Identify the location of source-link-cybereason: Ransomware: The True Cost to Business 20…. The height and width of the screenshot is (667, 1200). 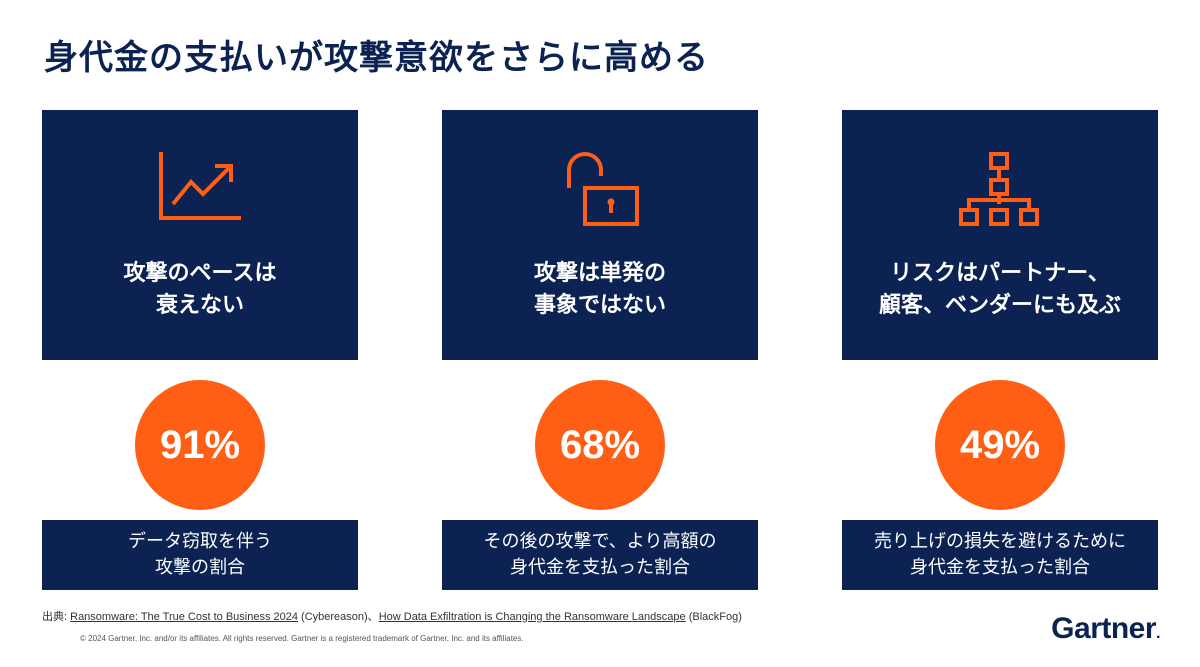
(184, 617).